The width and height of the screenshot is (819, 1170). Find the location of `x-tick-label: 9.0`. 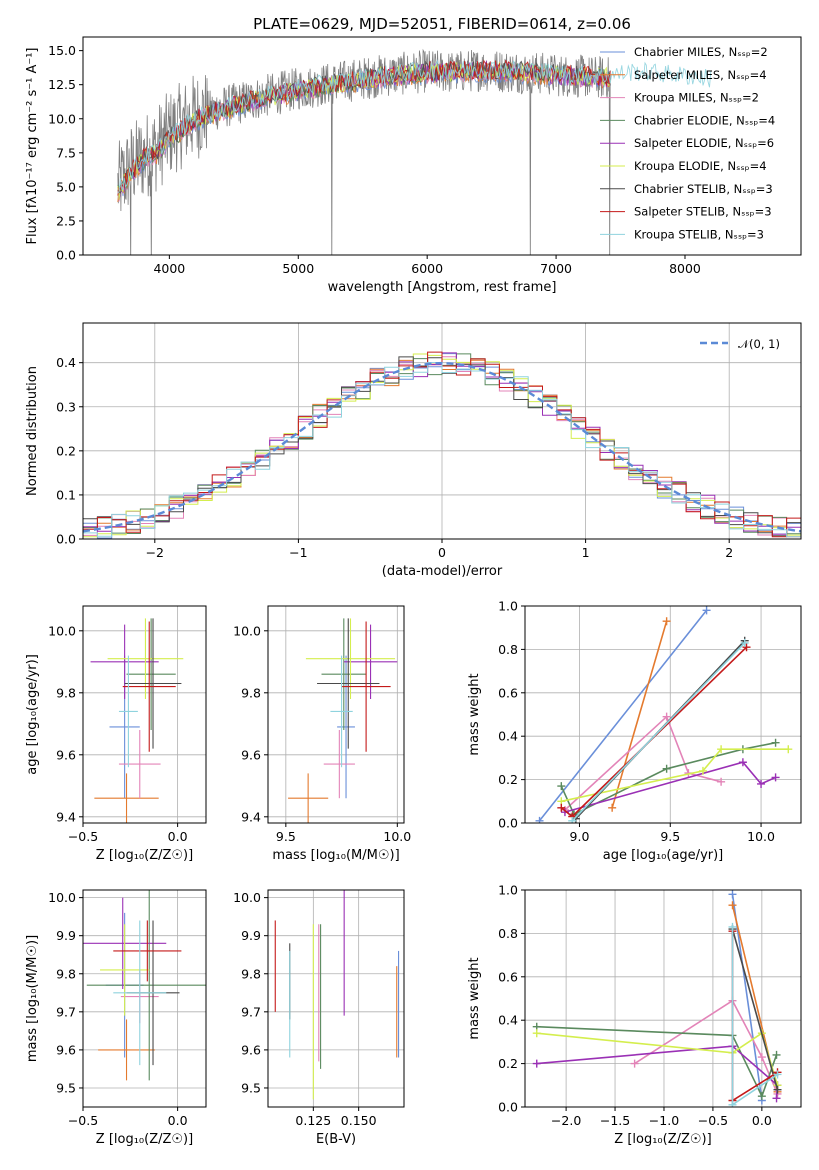

x-tick-label: 9.0 is located at coordinates (580, 836).